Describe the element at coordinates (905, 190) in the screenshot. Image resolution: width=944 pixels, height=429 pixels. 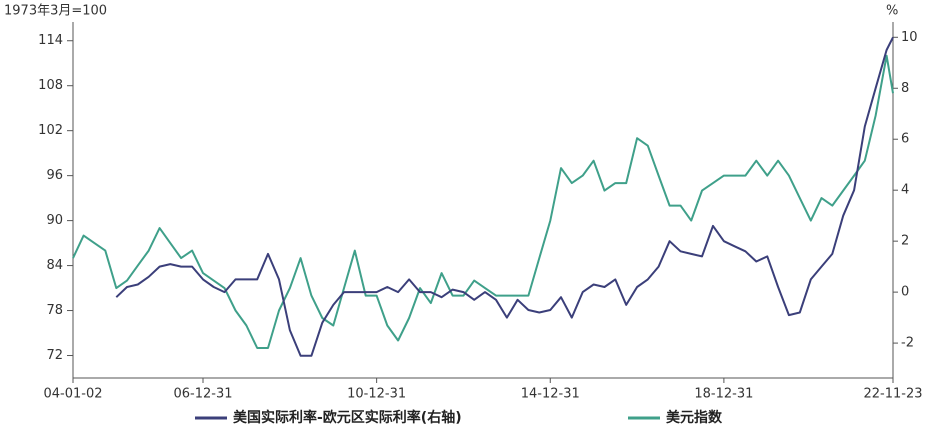
I see `y2-tick-label: 4` at that location.